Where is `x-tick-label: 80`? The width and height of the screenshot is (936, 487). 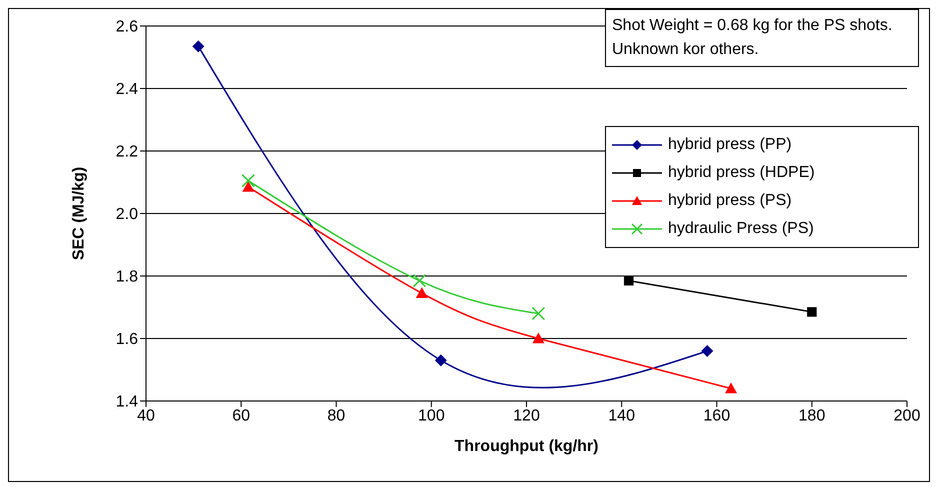
x-tick-label: 80 is located at coordinates (336, 415).